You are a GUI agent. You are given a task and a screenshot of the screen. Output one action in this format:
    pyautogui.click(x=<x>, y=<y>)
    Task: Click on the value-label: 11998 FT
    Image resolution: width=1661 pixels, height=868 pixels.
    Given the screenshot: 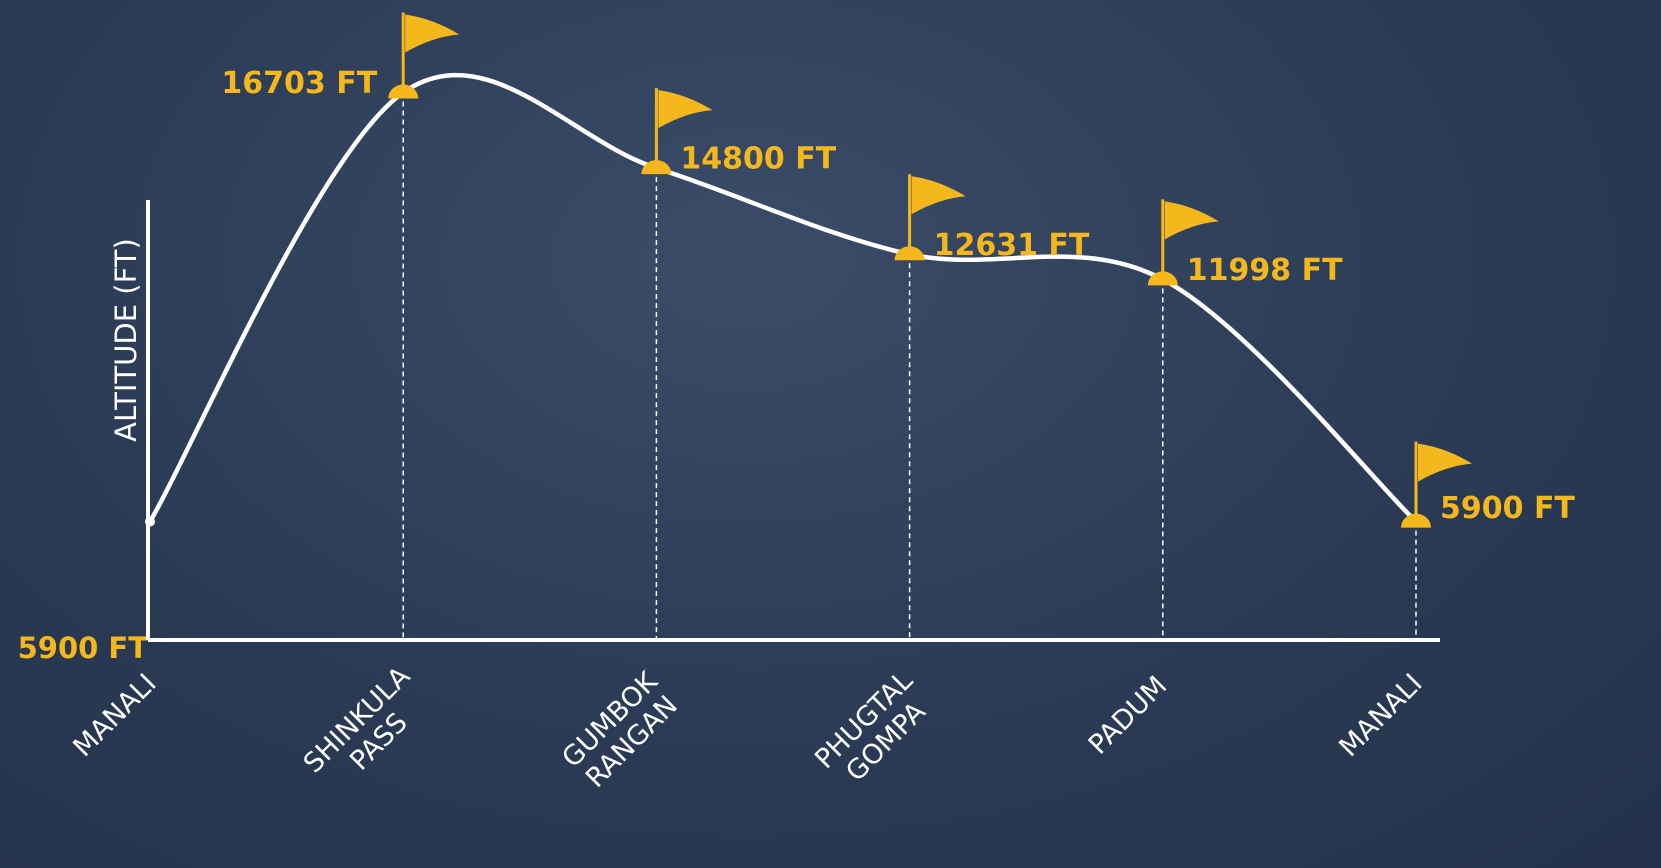 What is the action you would take?
    pyautogui.click(x=1265, y=270)
    